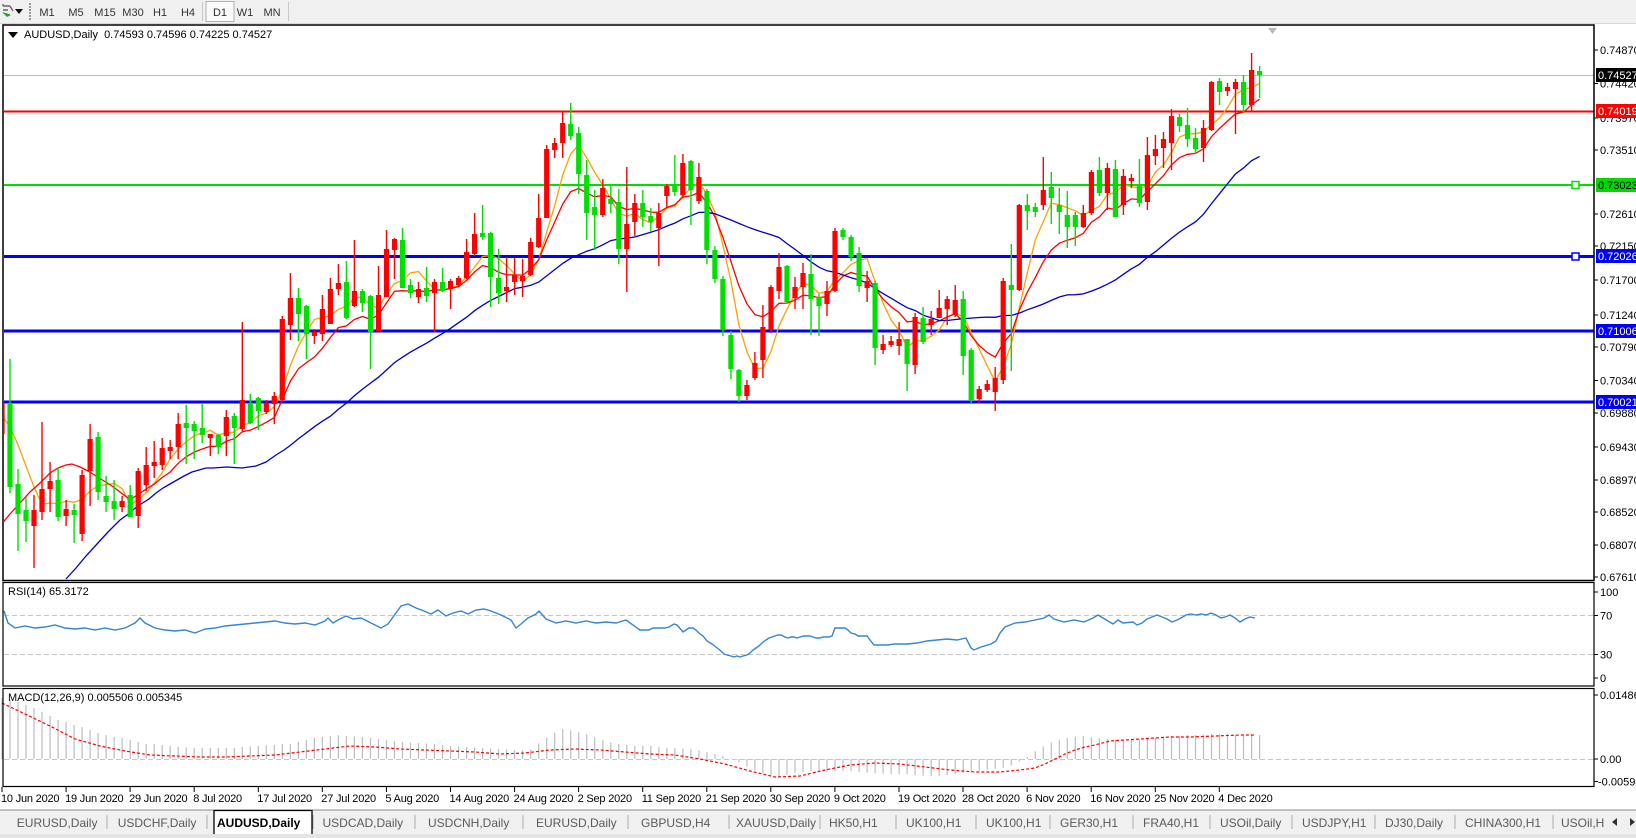  I want to click on svg-text: 0.74527, so click(1617, 76).